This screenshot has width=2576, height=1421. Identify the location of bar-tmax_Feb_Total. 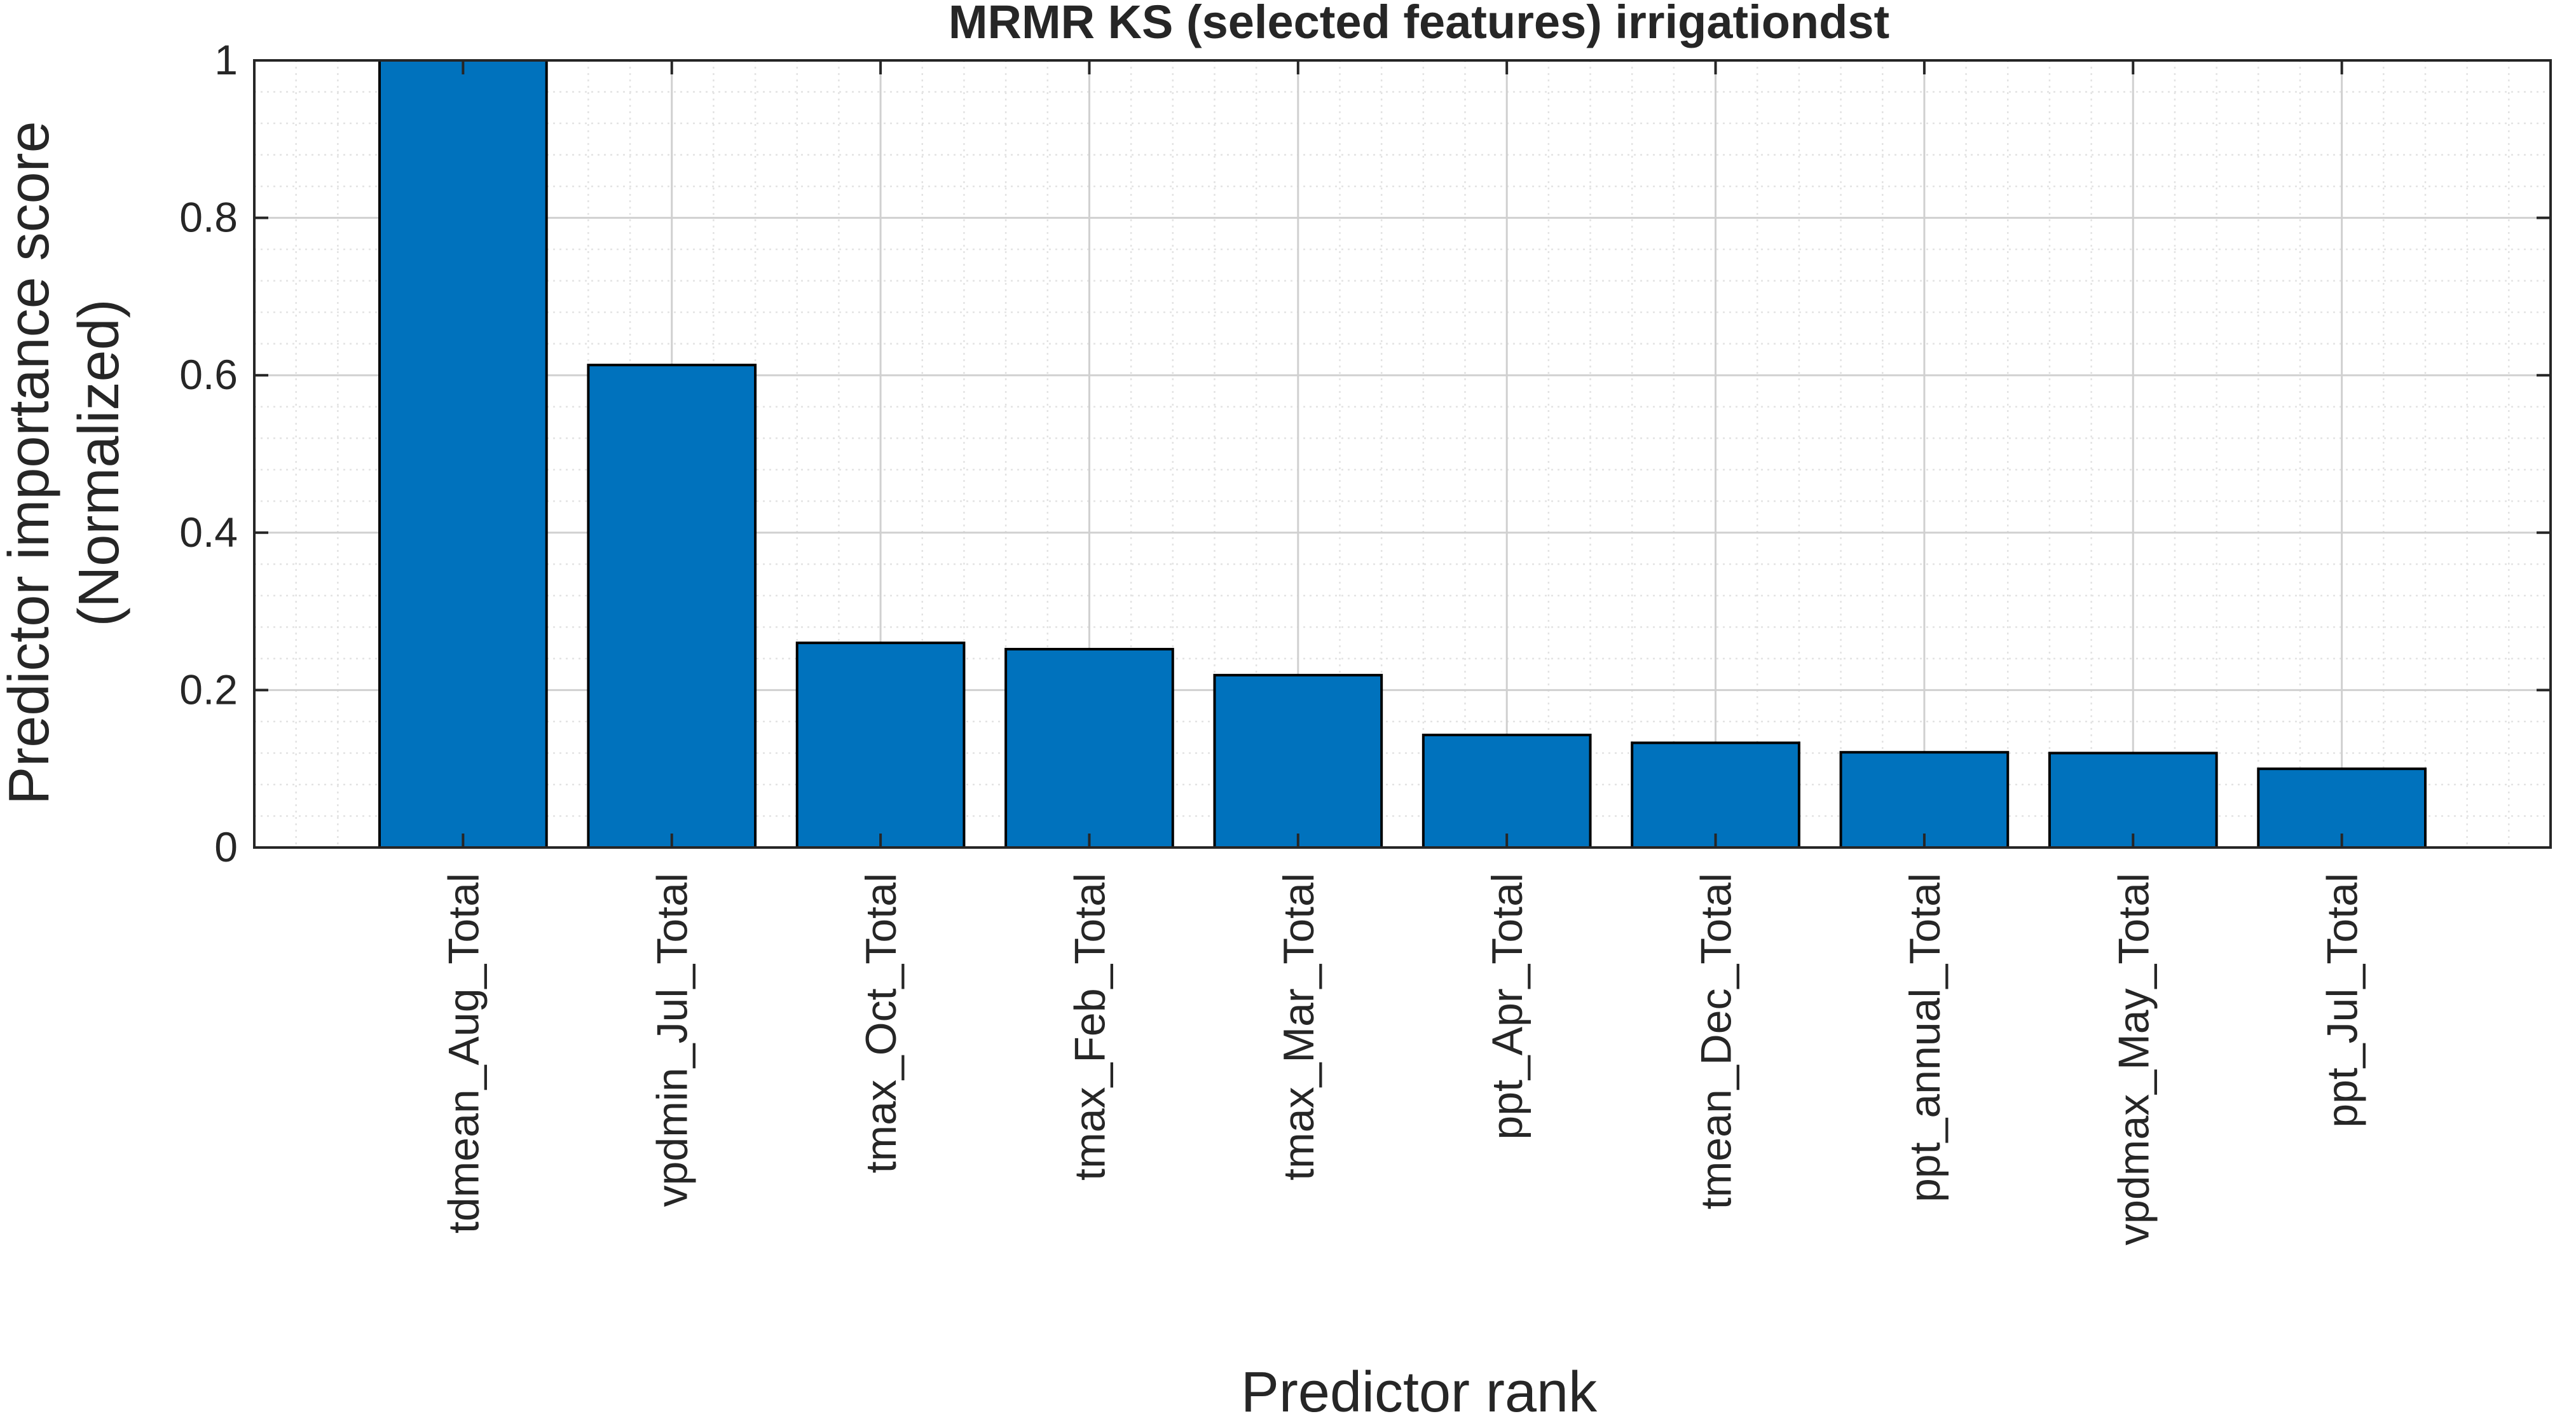
(1089, 748).